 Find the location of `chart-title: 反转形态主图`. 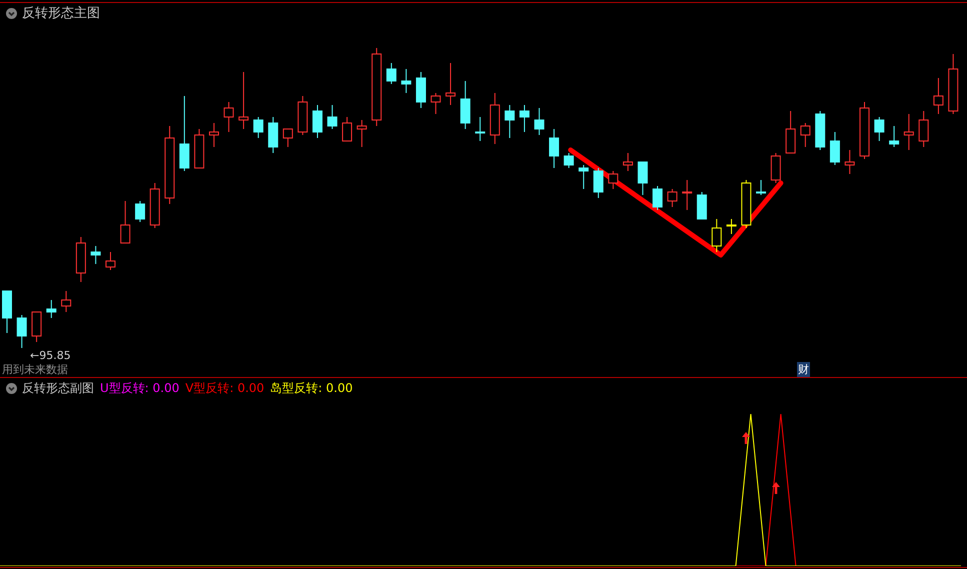

chart-title: 反转形态主图 is located at coordinates (60, 13).